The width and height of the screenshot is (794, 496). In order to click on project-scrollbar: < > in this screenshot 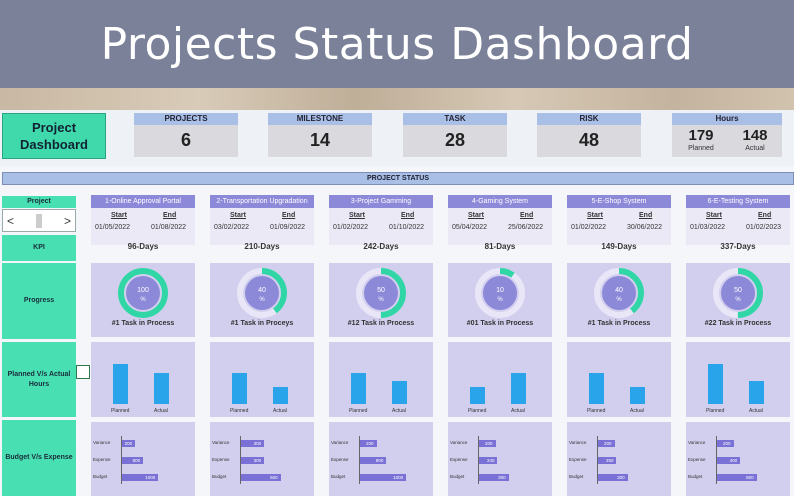, I will do `click(39, 220)`.